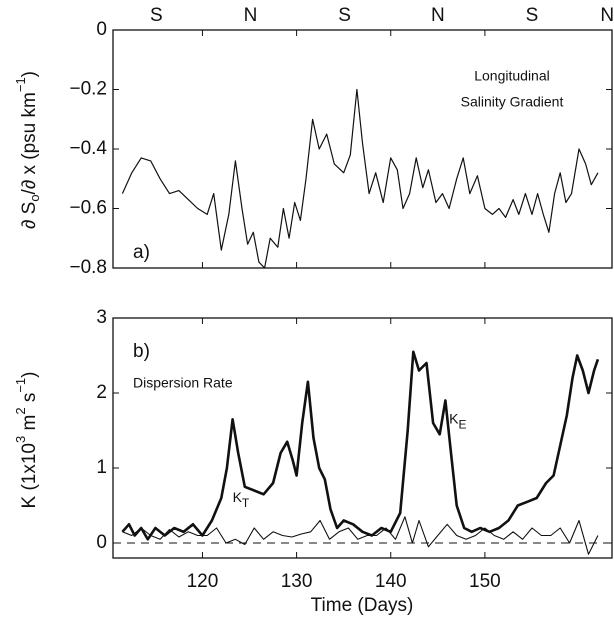 The width and height of the screenshot is (614, 626). What do you see at coordinates (88, 208) in the screenshot?
I see `y-tick-label: −0.6` at bounding box center [88, 208].